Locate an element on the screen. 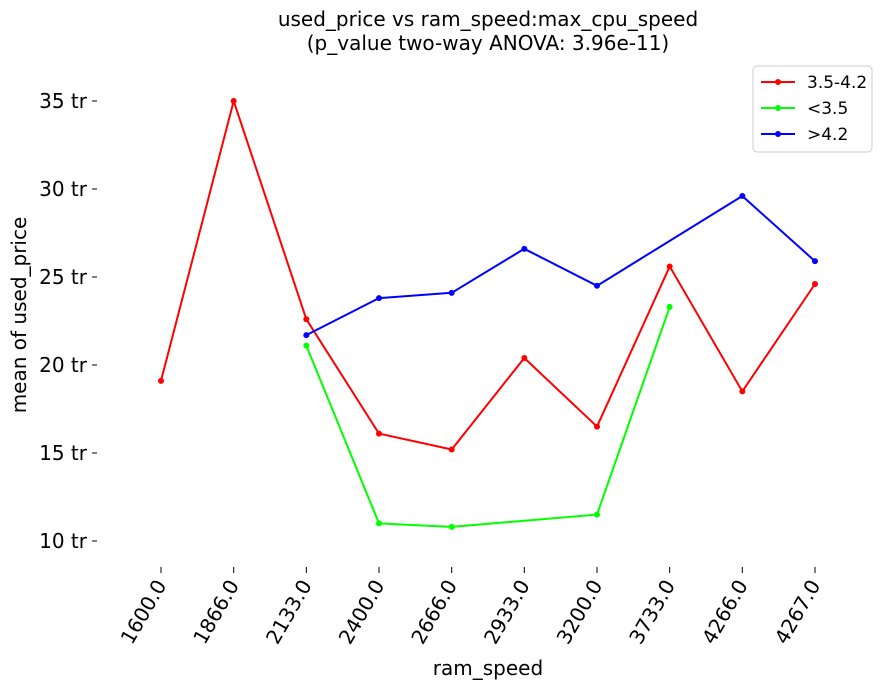 The height and width of the screenshot is (695, 889). x-tick-label: 2933.0 is located at coordinates (507, 612).